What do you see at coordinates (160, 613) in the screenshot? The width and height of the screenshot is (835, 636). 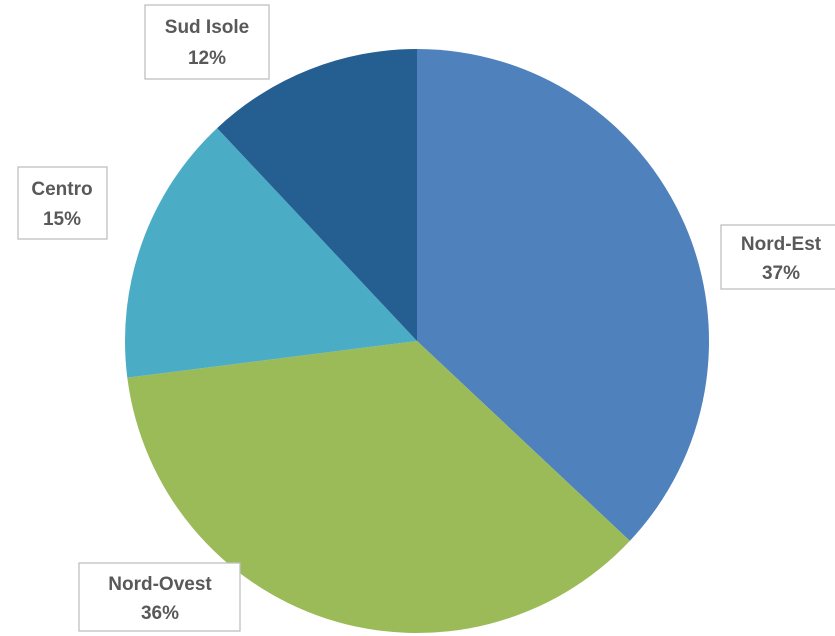 I see `data-label-percent: 36%` at bounding box center [160, 613].